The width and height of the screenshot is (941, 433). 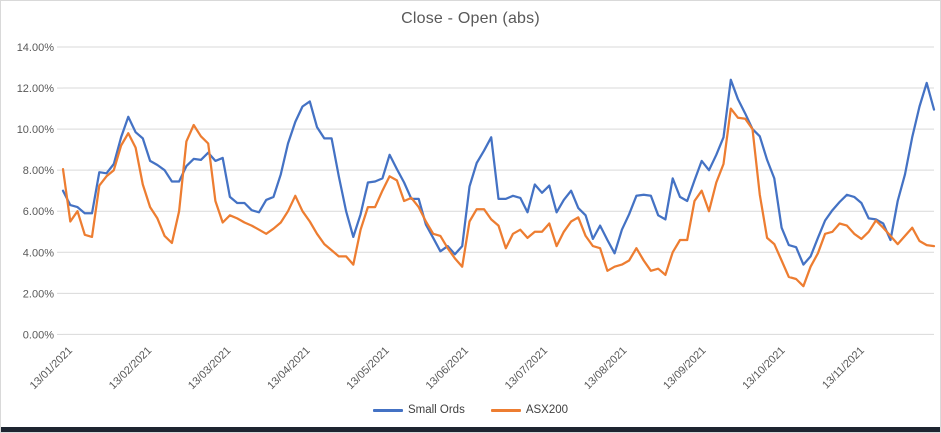 I want to click on y-axis-label: 10.00%, so click(x=36, y=130).